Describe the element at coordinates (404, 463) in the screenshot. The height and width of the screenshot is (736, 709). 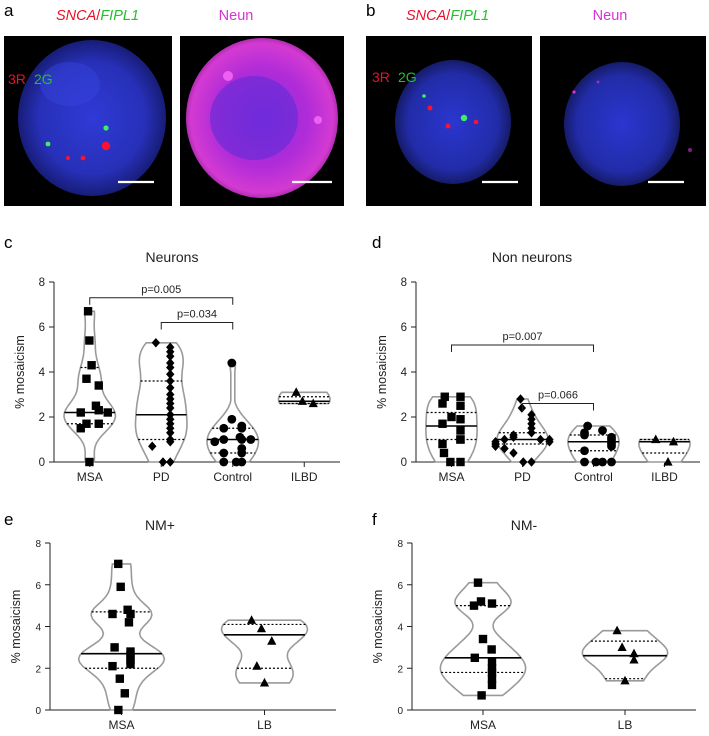
I see `y-tick-label: 0` at that location.